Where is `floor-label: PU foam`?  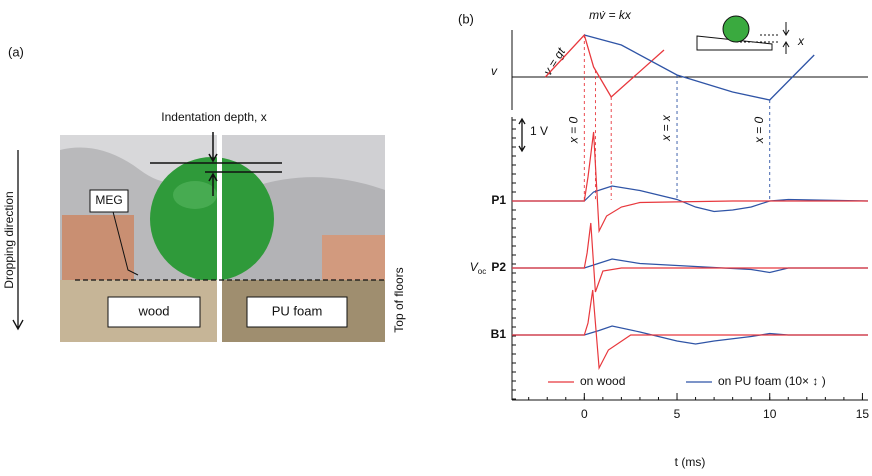
floor-label: PU foam is located at coordinates (297, 310).